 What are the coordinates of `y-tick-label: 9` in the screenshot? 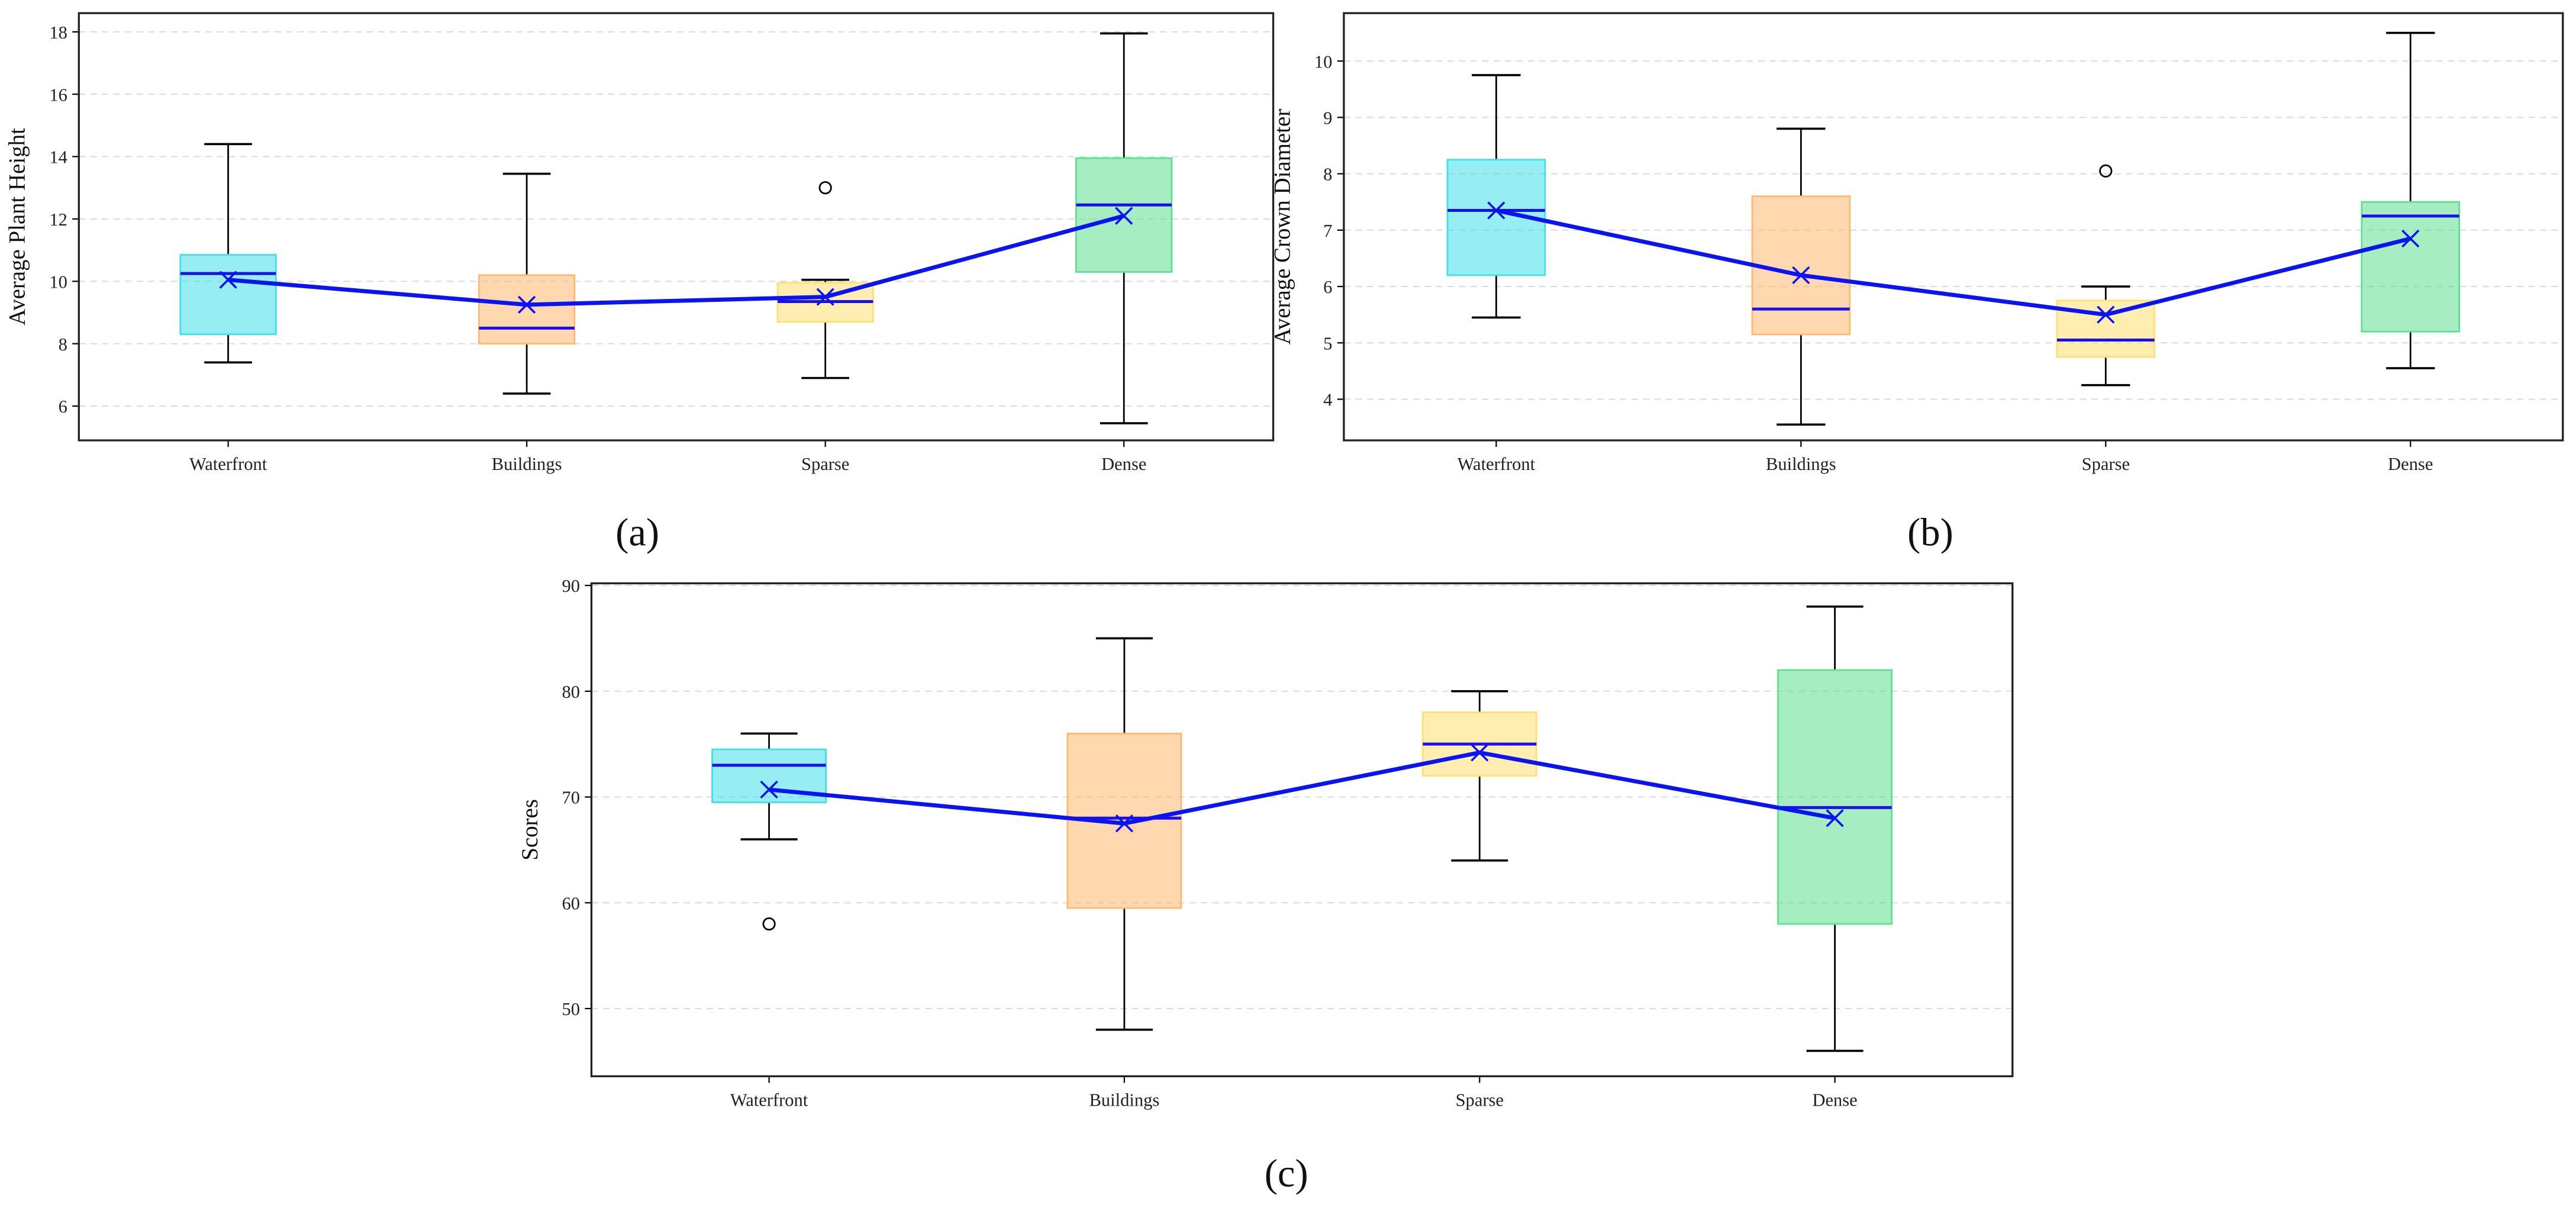 It's located at (1327, 118).